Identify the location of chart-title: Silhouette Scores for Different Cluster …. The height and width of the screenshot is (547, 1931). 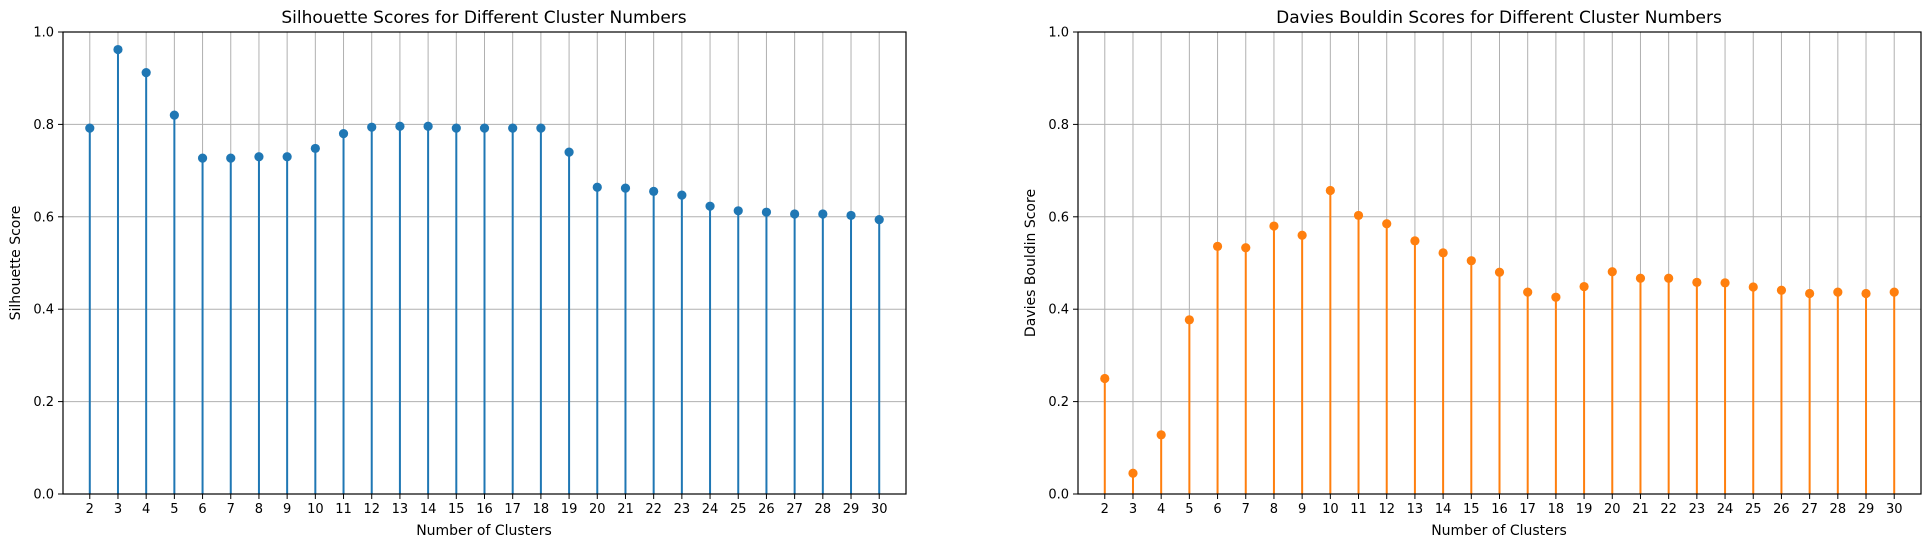
(483, 18).